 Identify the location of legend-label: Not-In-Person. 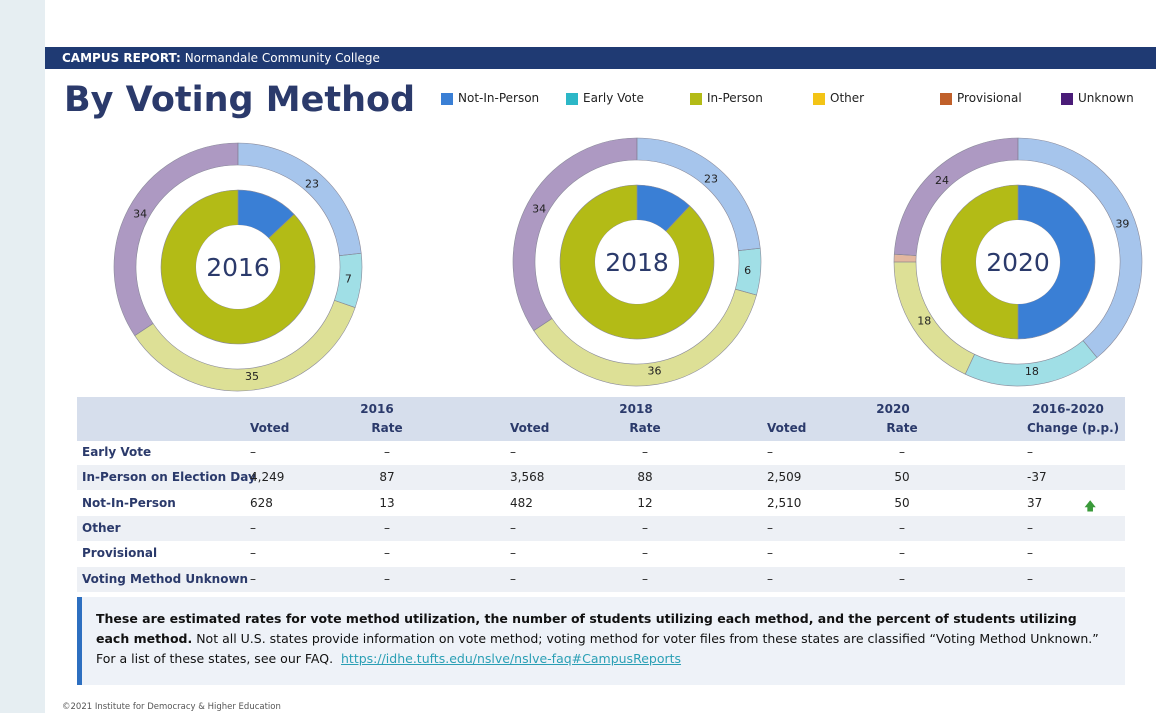
(499, 98).